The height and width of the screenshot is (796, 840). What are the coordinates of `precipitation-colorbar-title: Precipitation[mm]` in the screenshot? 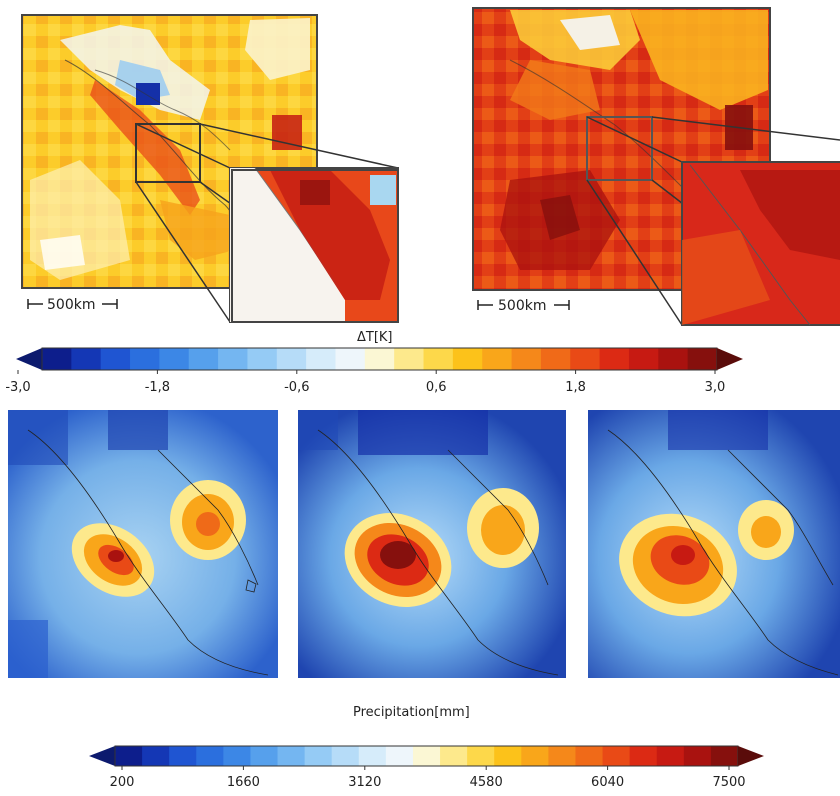 It's located at (411, 712).